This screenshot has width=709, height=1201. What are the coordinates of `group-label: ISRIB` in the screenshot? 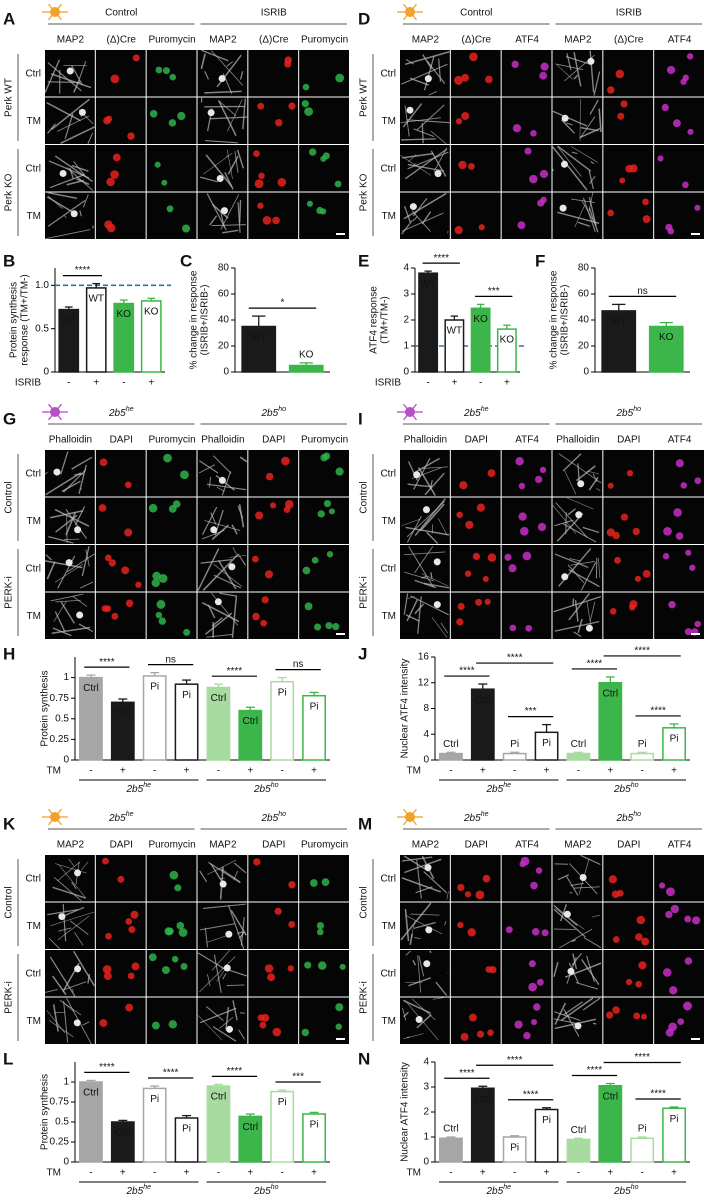 It's located at (274, 13).